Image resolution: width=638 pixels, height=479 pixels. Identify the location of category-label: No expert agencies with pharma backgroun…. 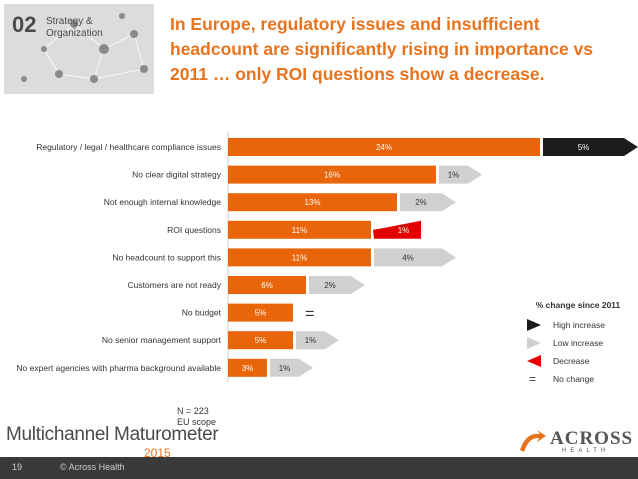
(118, 368).